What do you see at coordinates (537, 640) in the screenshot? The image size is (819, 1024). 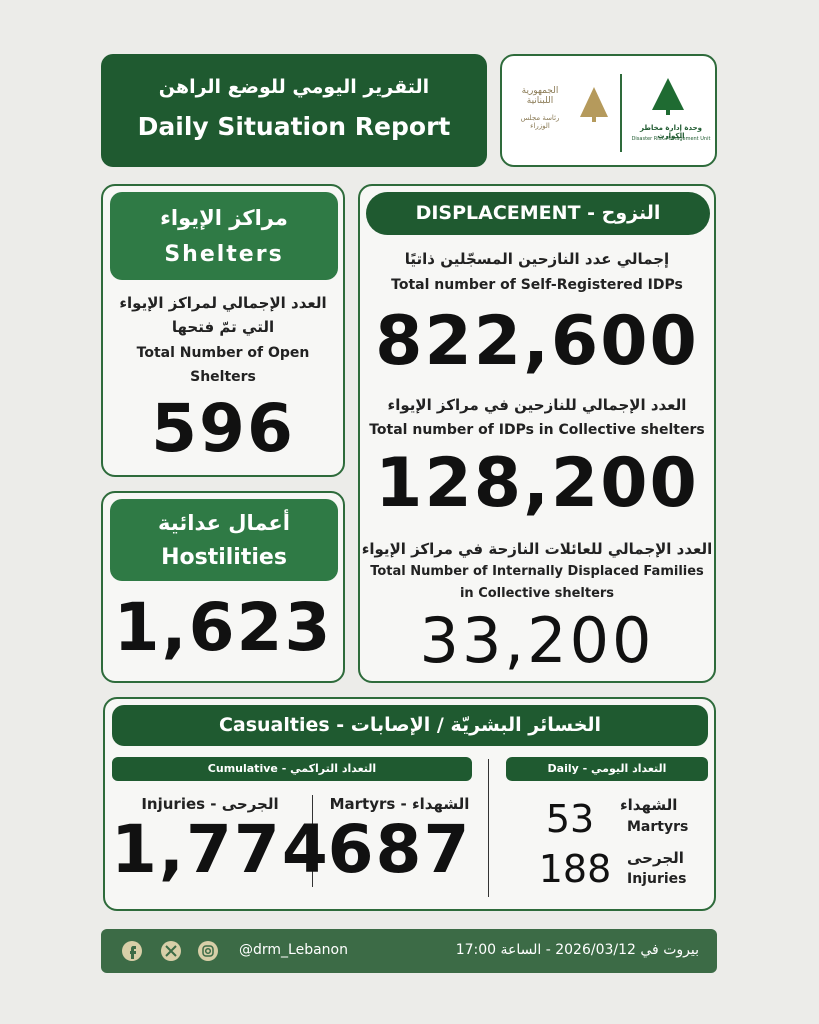 I see `families-value: 33,200` at bounding box center [537, 640].